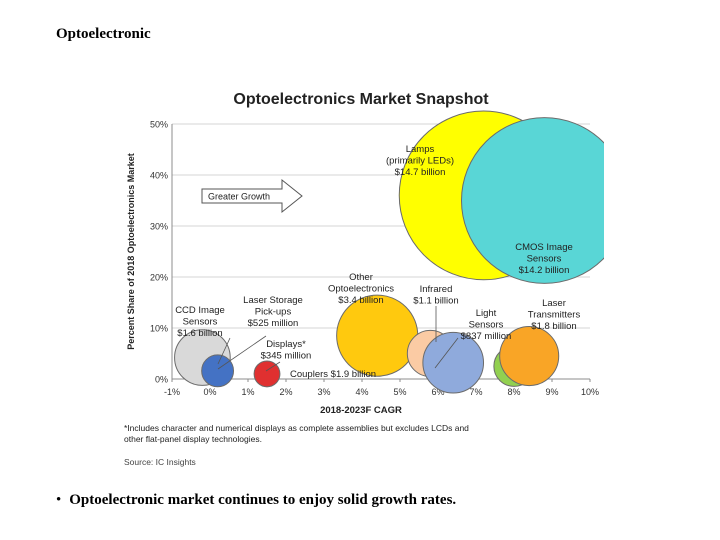  I want to click on bubble-label: Other, so click(361, 277).